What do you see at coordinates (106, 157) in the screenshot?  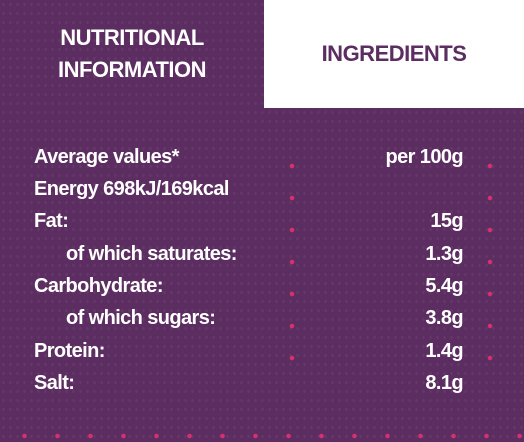 I see `row-label: Average values*` at bounding box center [106, 157].